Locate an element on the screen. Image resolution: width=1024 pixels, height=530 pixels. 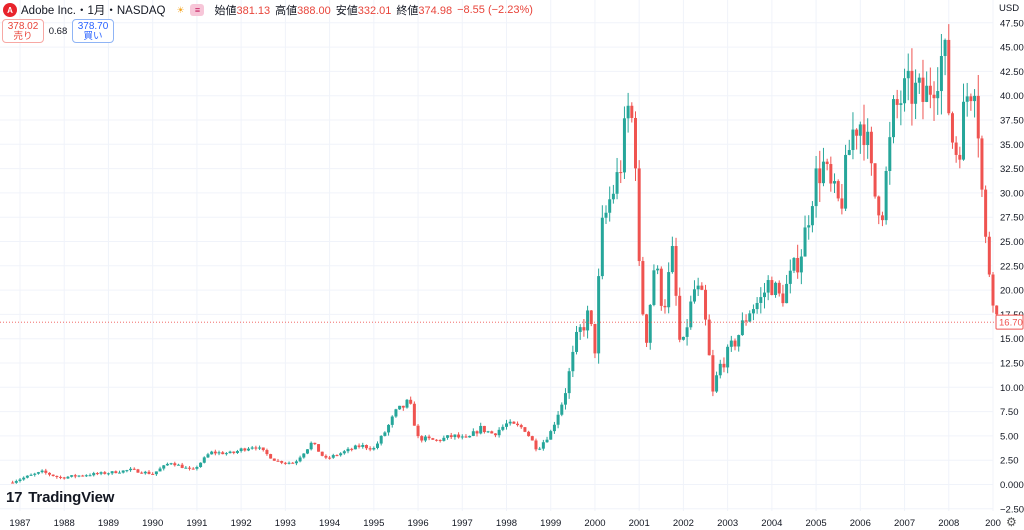
x-tick-label: 2000 is located at coordinates (594, 523).